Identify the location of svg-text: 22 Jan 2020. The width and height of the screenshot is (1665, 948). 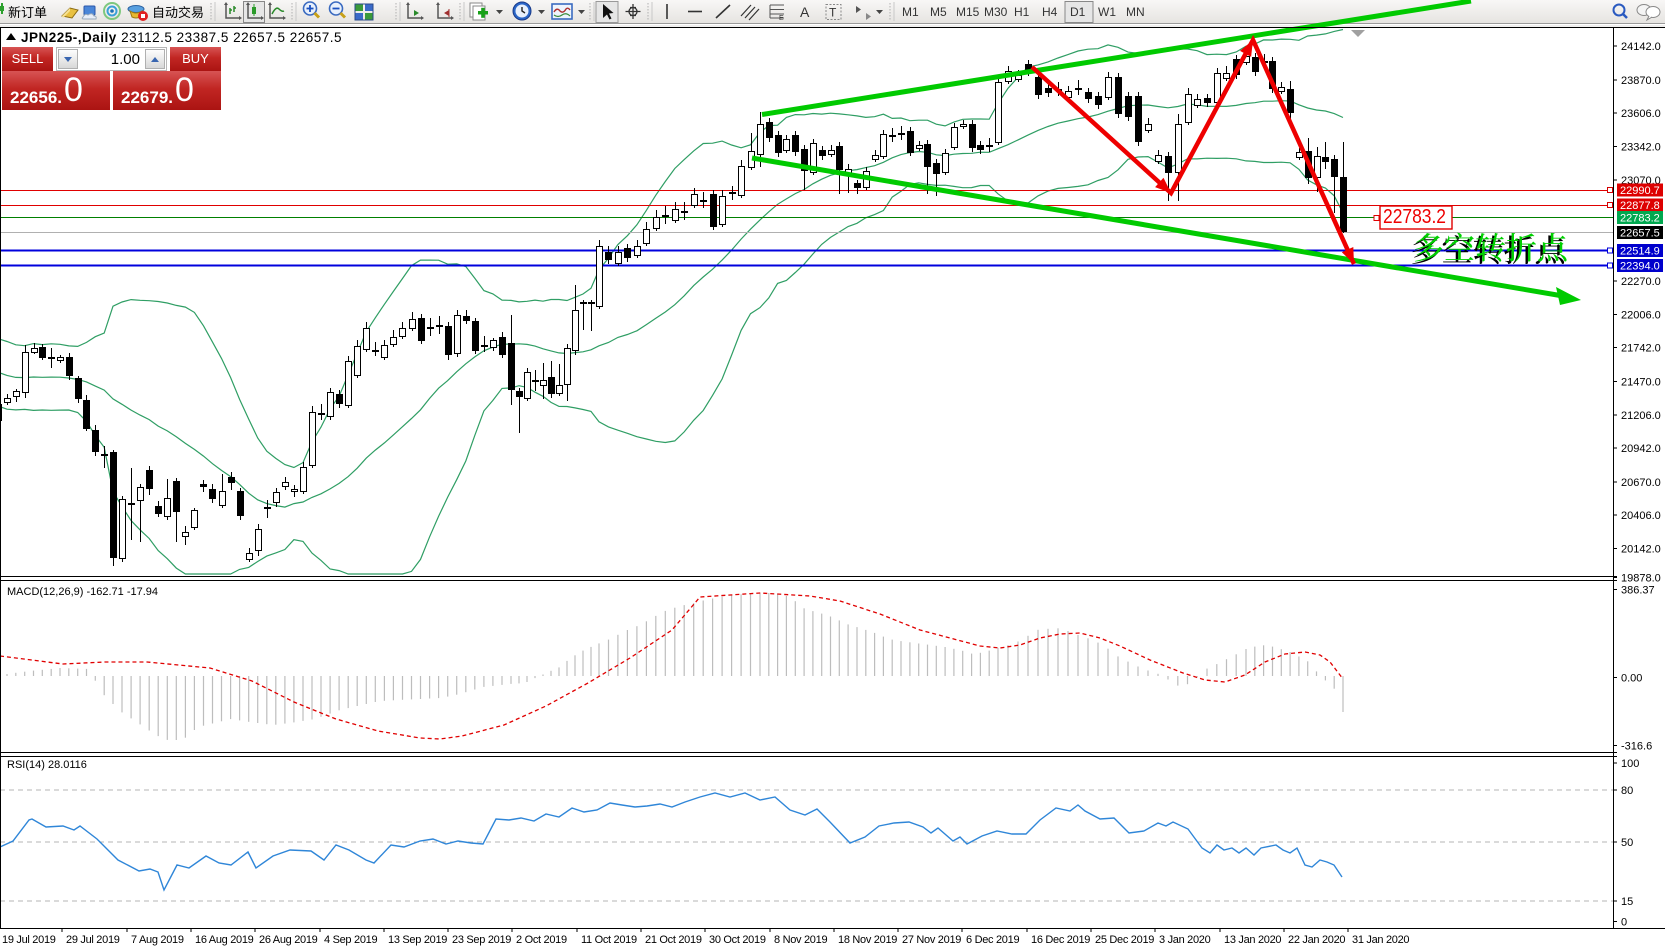
(1316, 940).